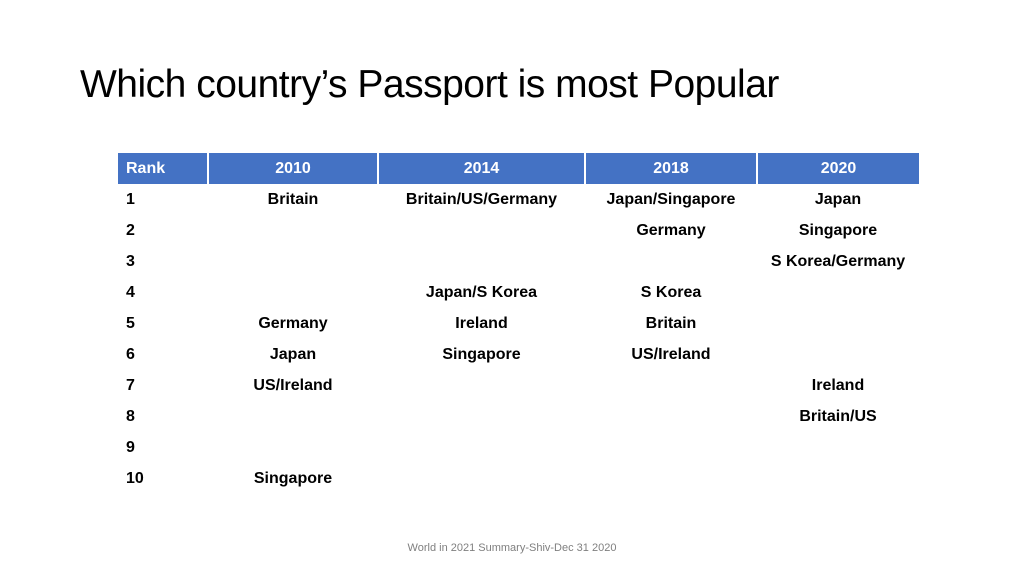 Image resolution: width=1024 pixels, height=576 pixels. I want to click on table-row: 10 Singapore, so click(518, 479).